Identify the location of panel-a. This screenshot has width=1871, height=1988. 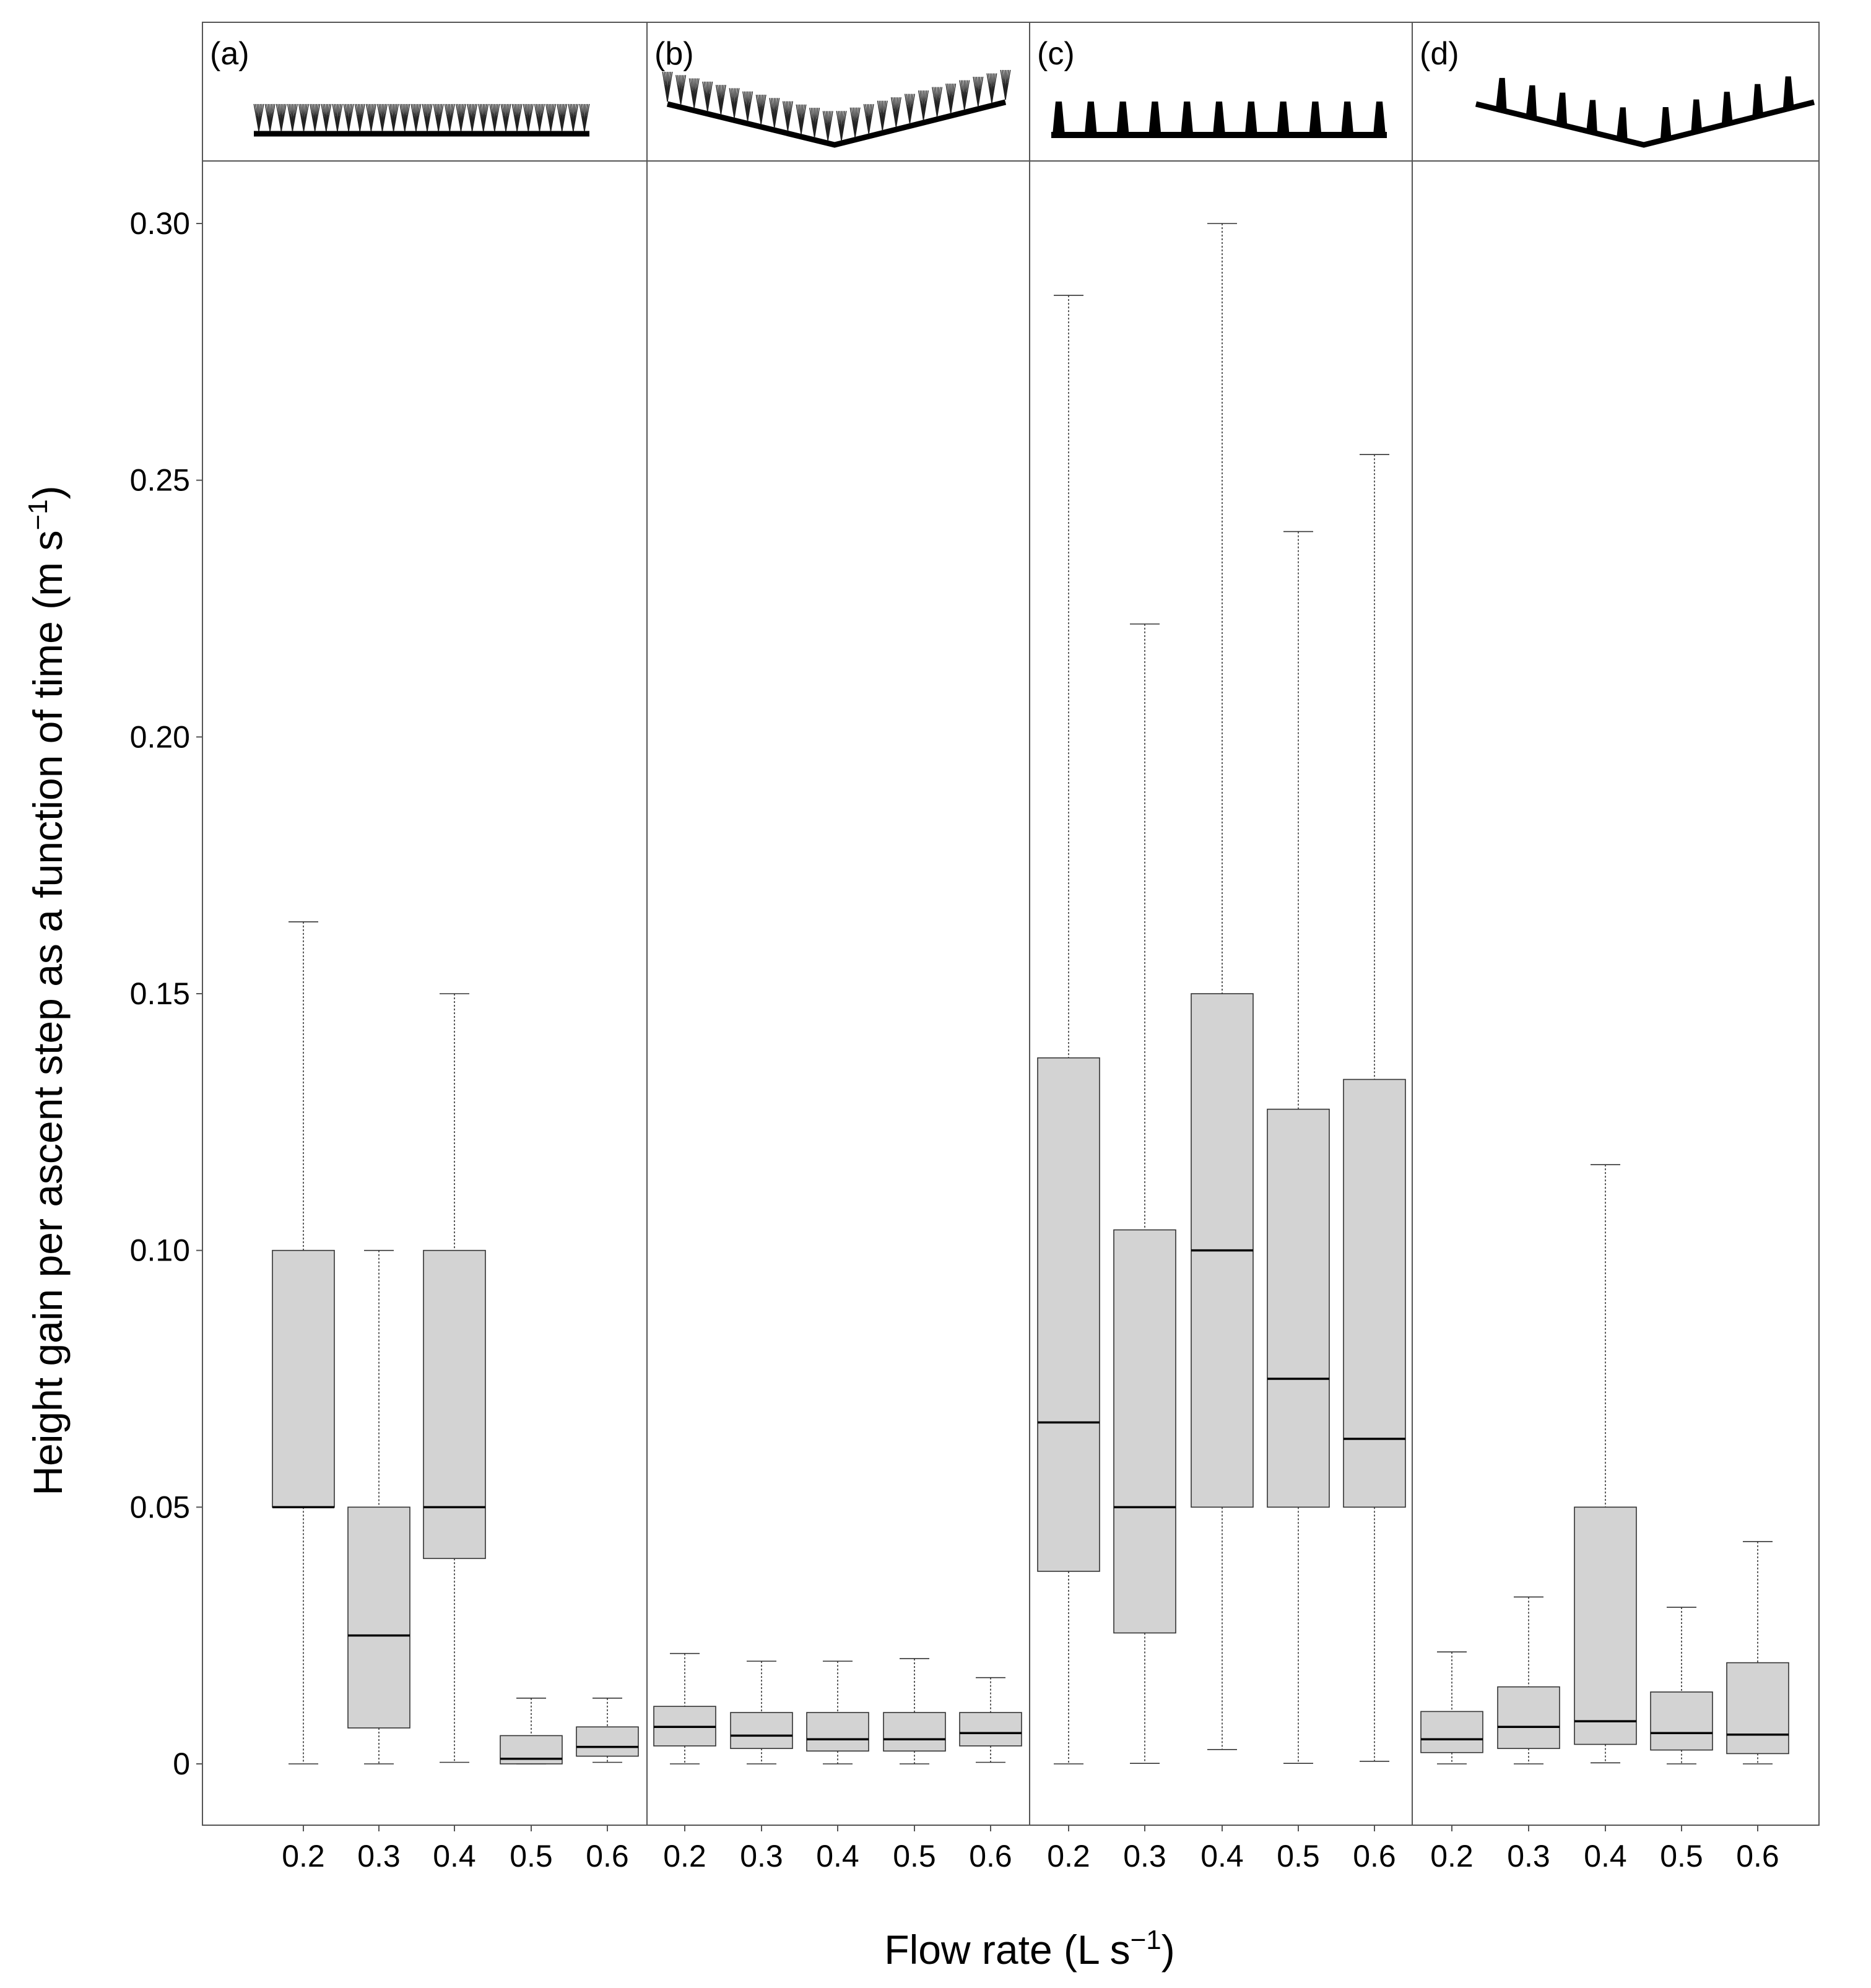
(455, 1342).